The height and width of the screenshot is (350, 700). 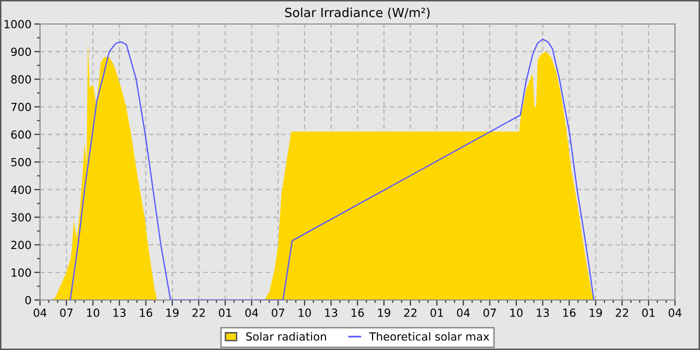 I want to click on legend-label: Solar radiation, so click(x=286, y=336).